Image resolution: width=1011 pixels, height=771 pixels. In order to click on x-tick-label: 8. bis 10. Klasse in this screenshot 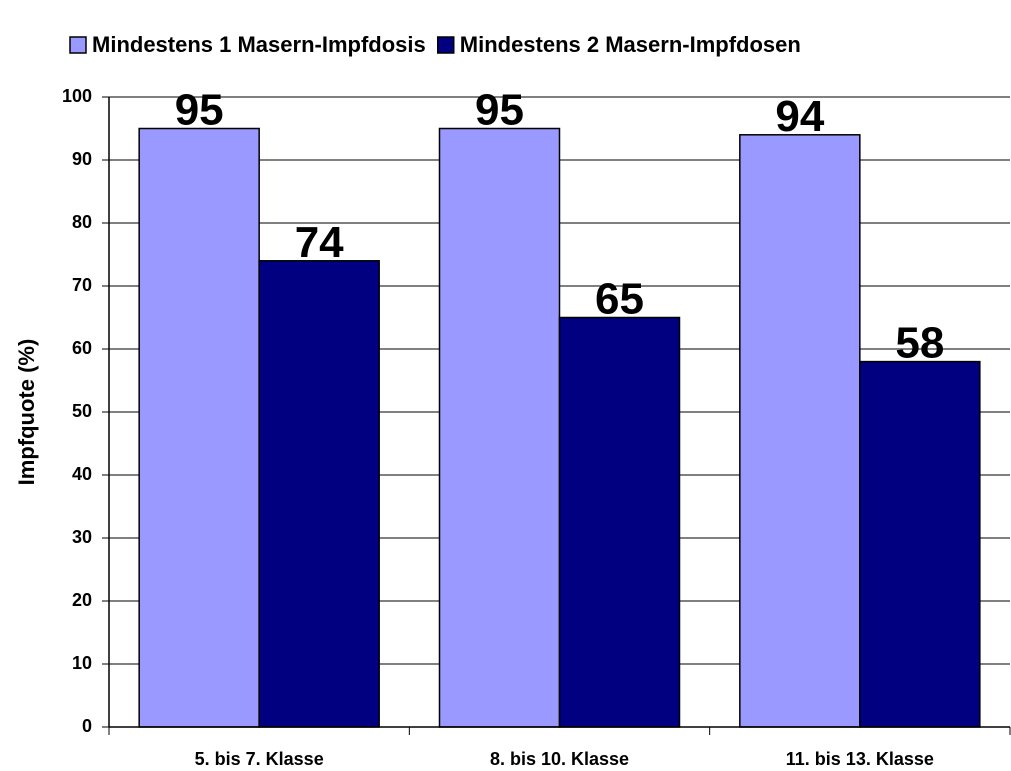, I will do `click(559, 759)`.